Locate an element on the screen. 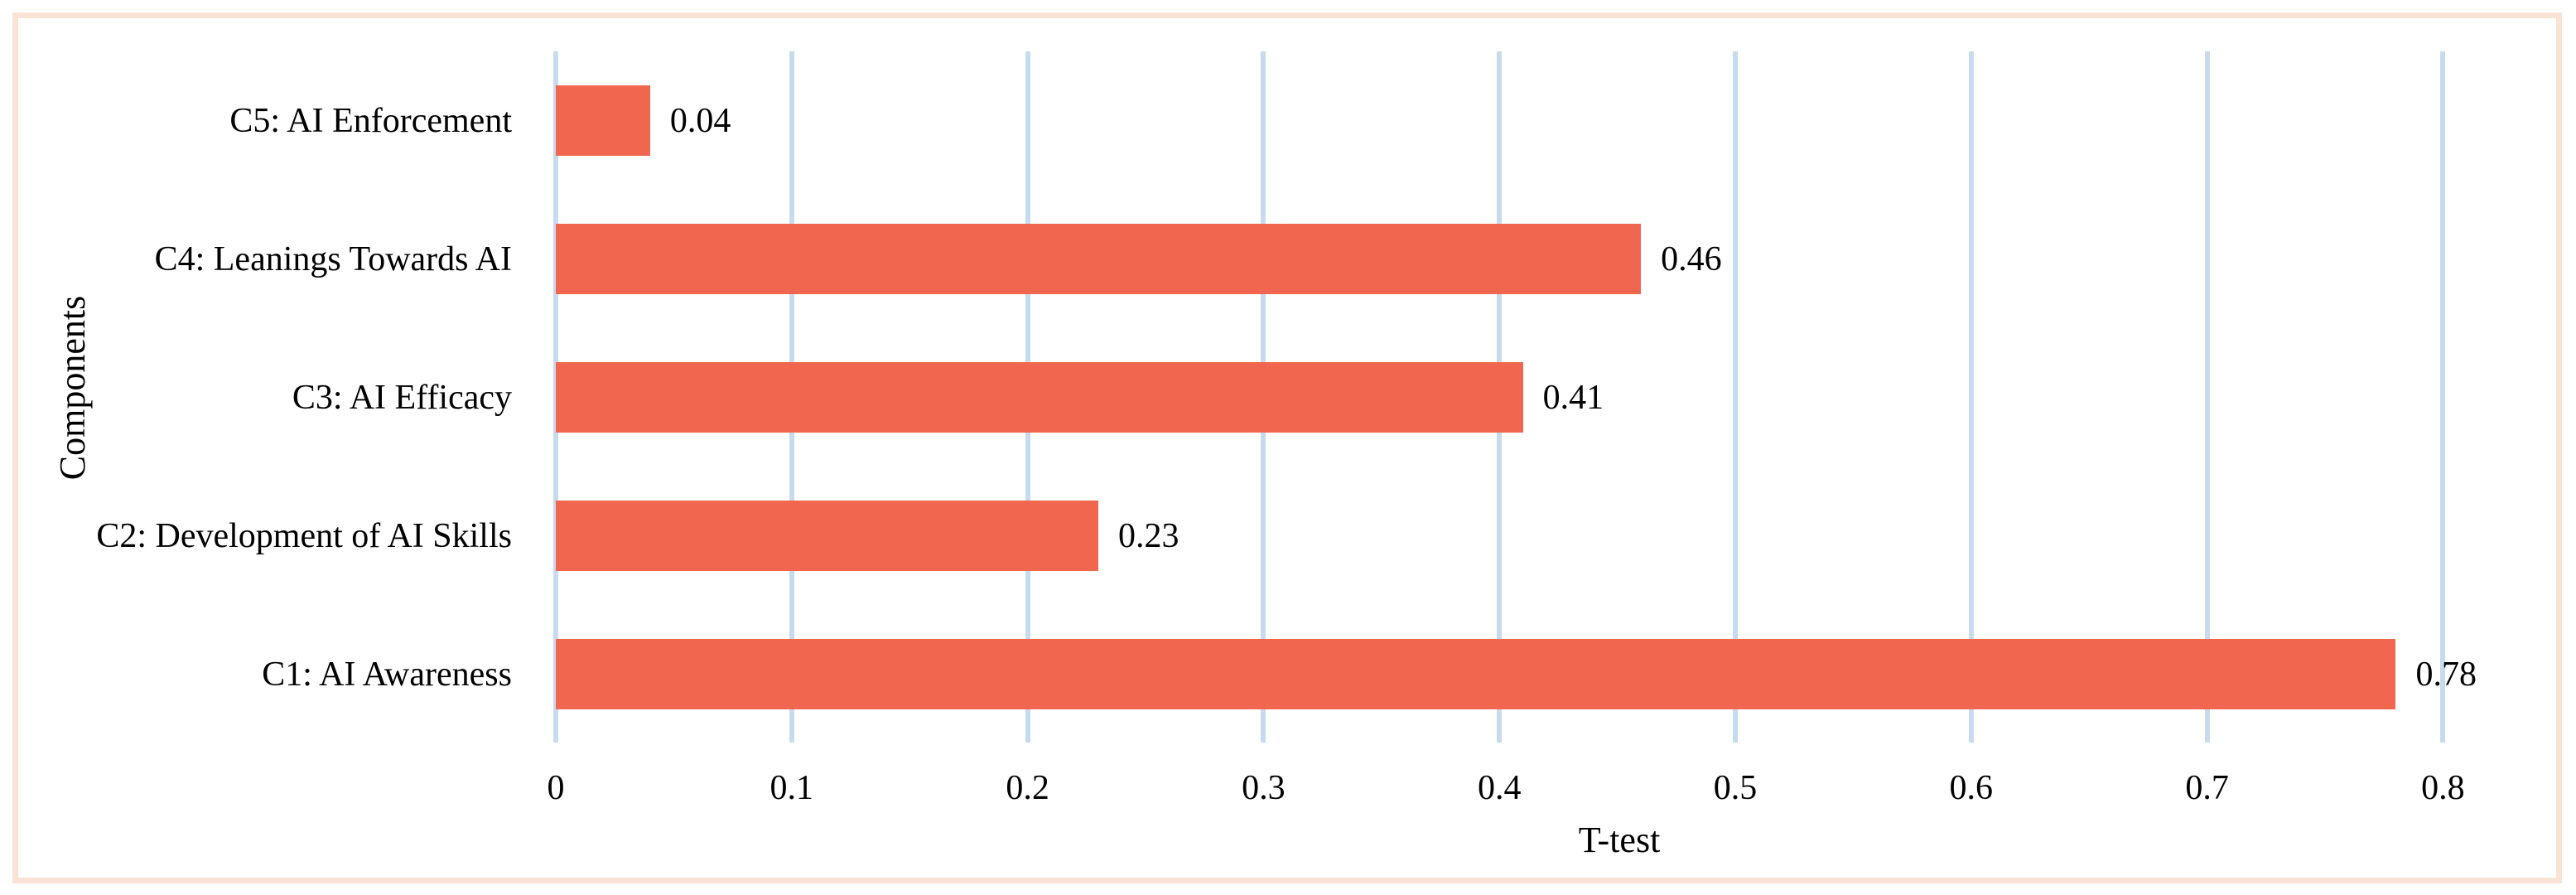 The width and height of the screenshot is (2576, 895). value-label-c2: 0.23 is located at coordinates (1148, 535).